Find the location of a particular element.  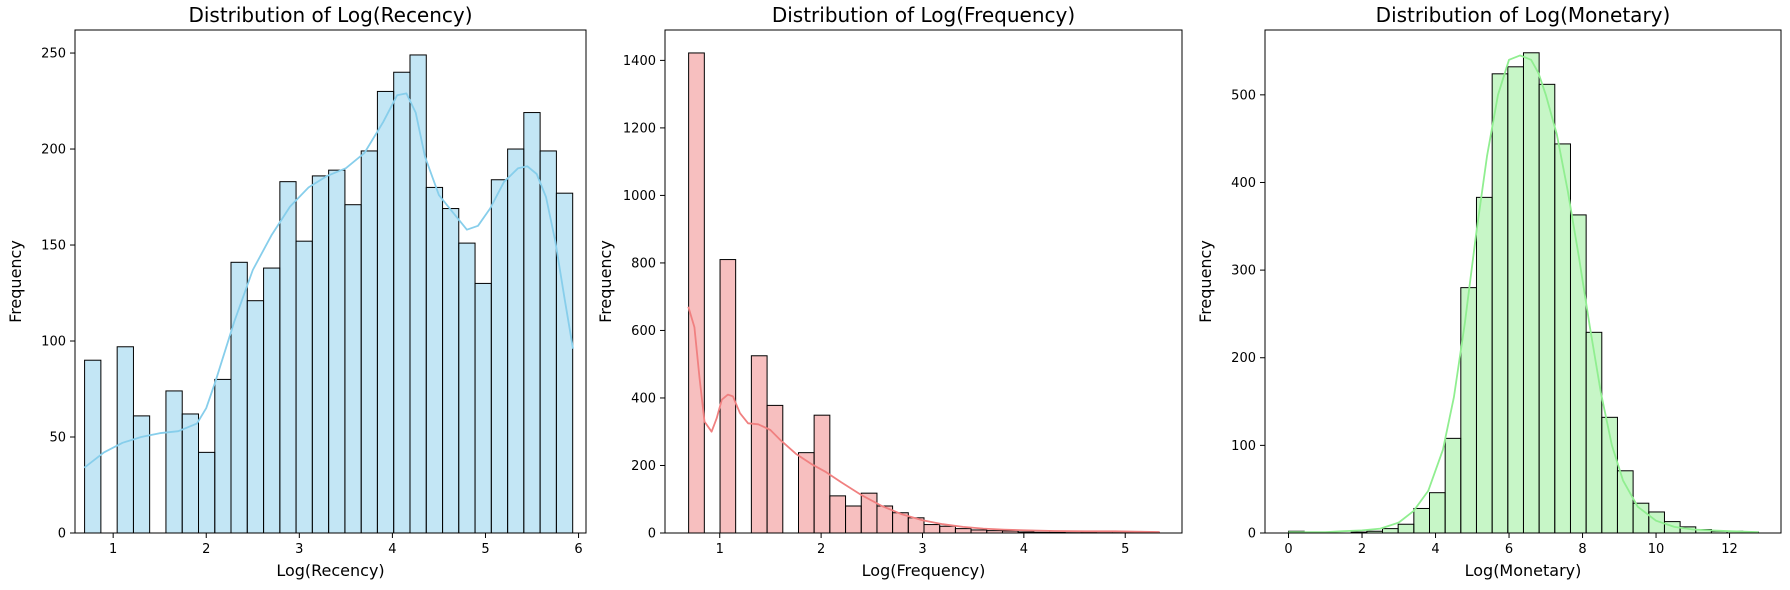

x-axis-ticks: 1 2 3 4 5 is located at coordinates (922, 545).